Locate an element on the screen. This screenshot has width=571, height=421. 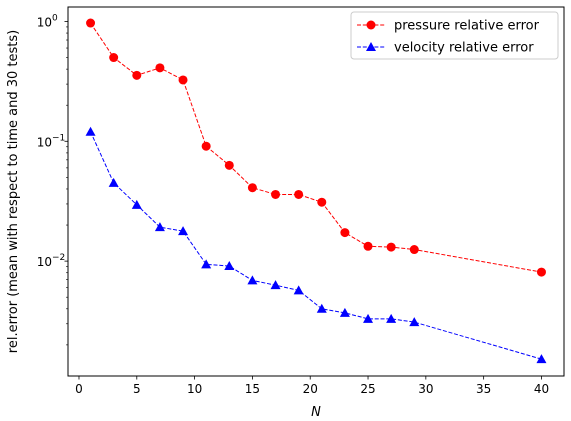
y-tick-exponent: −1 is located at coordinates (58, 138).